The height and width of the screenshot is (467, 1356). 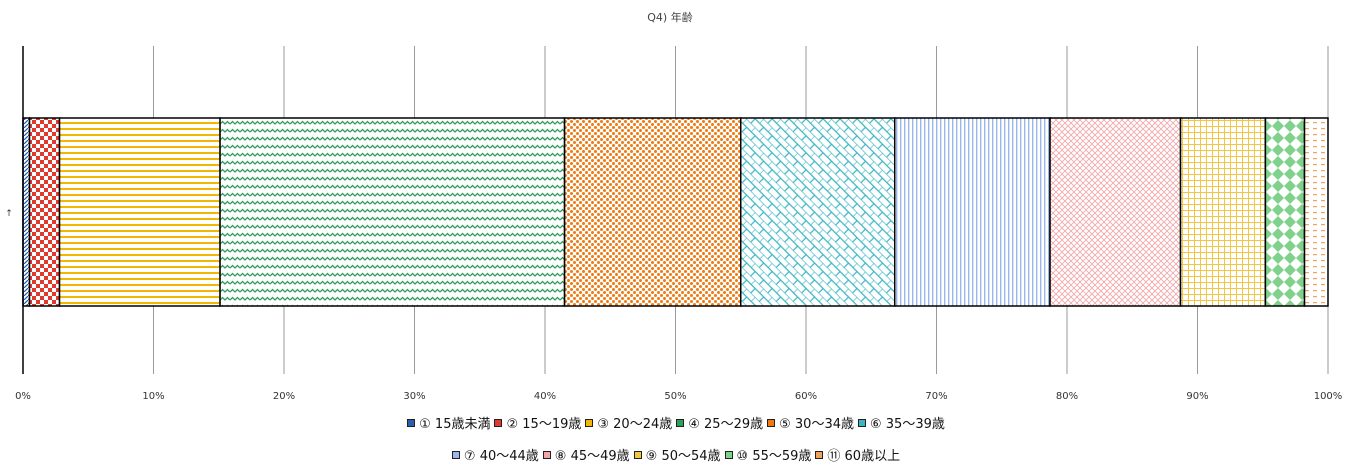 What do you see at coordinates (592, 456) in the screenshot?
I see `legend-label: ⑧ 45～49歳` at bounding box center [592, 456].